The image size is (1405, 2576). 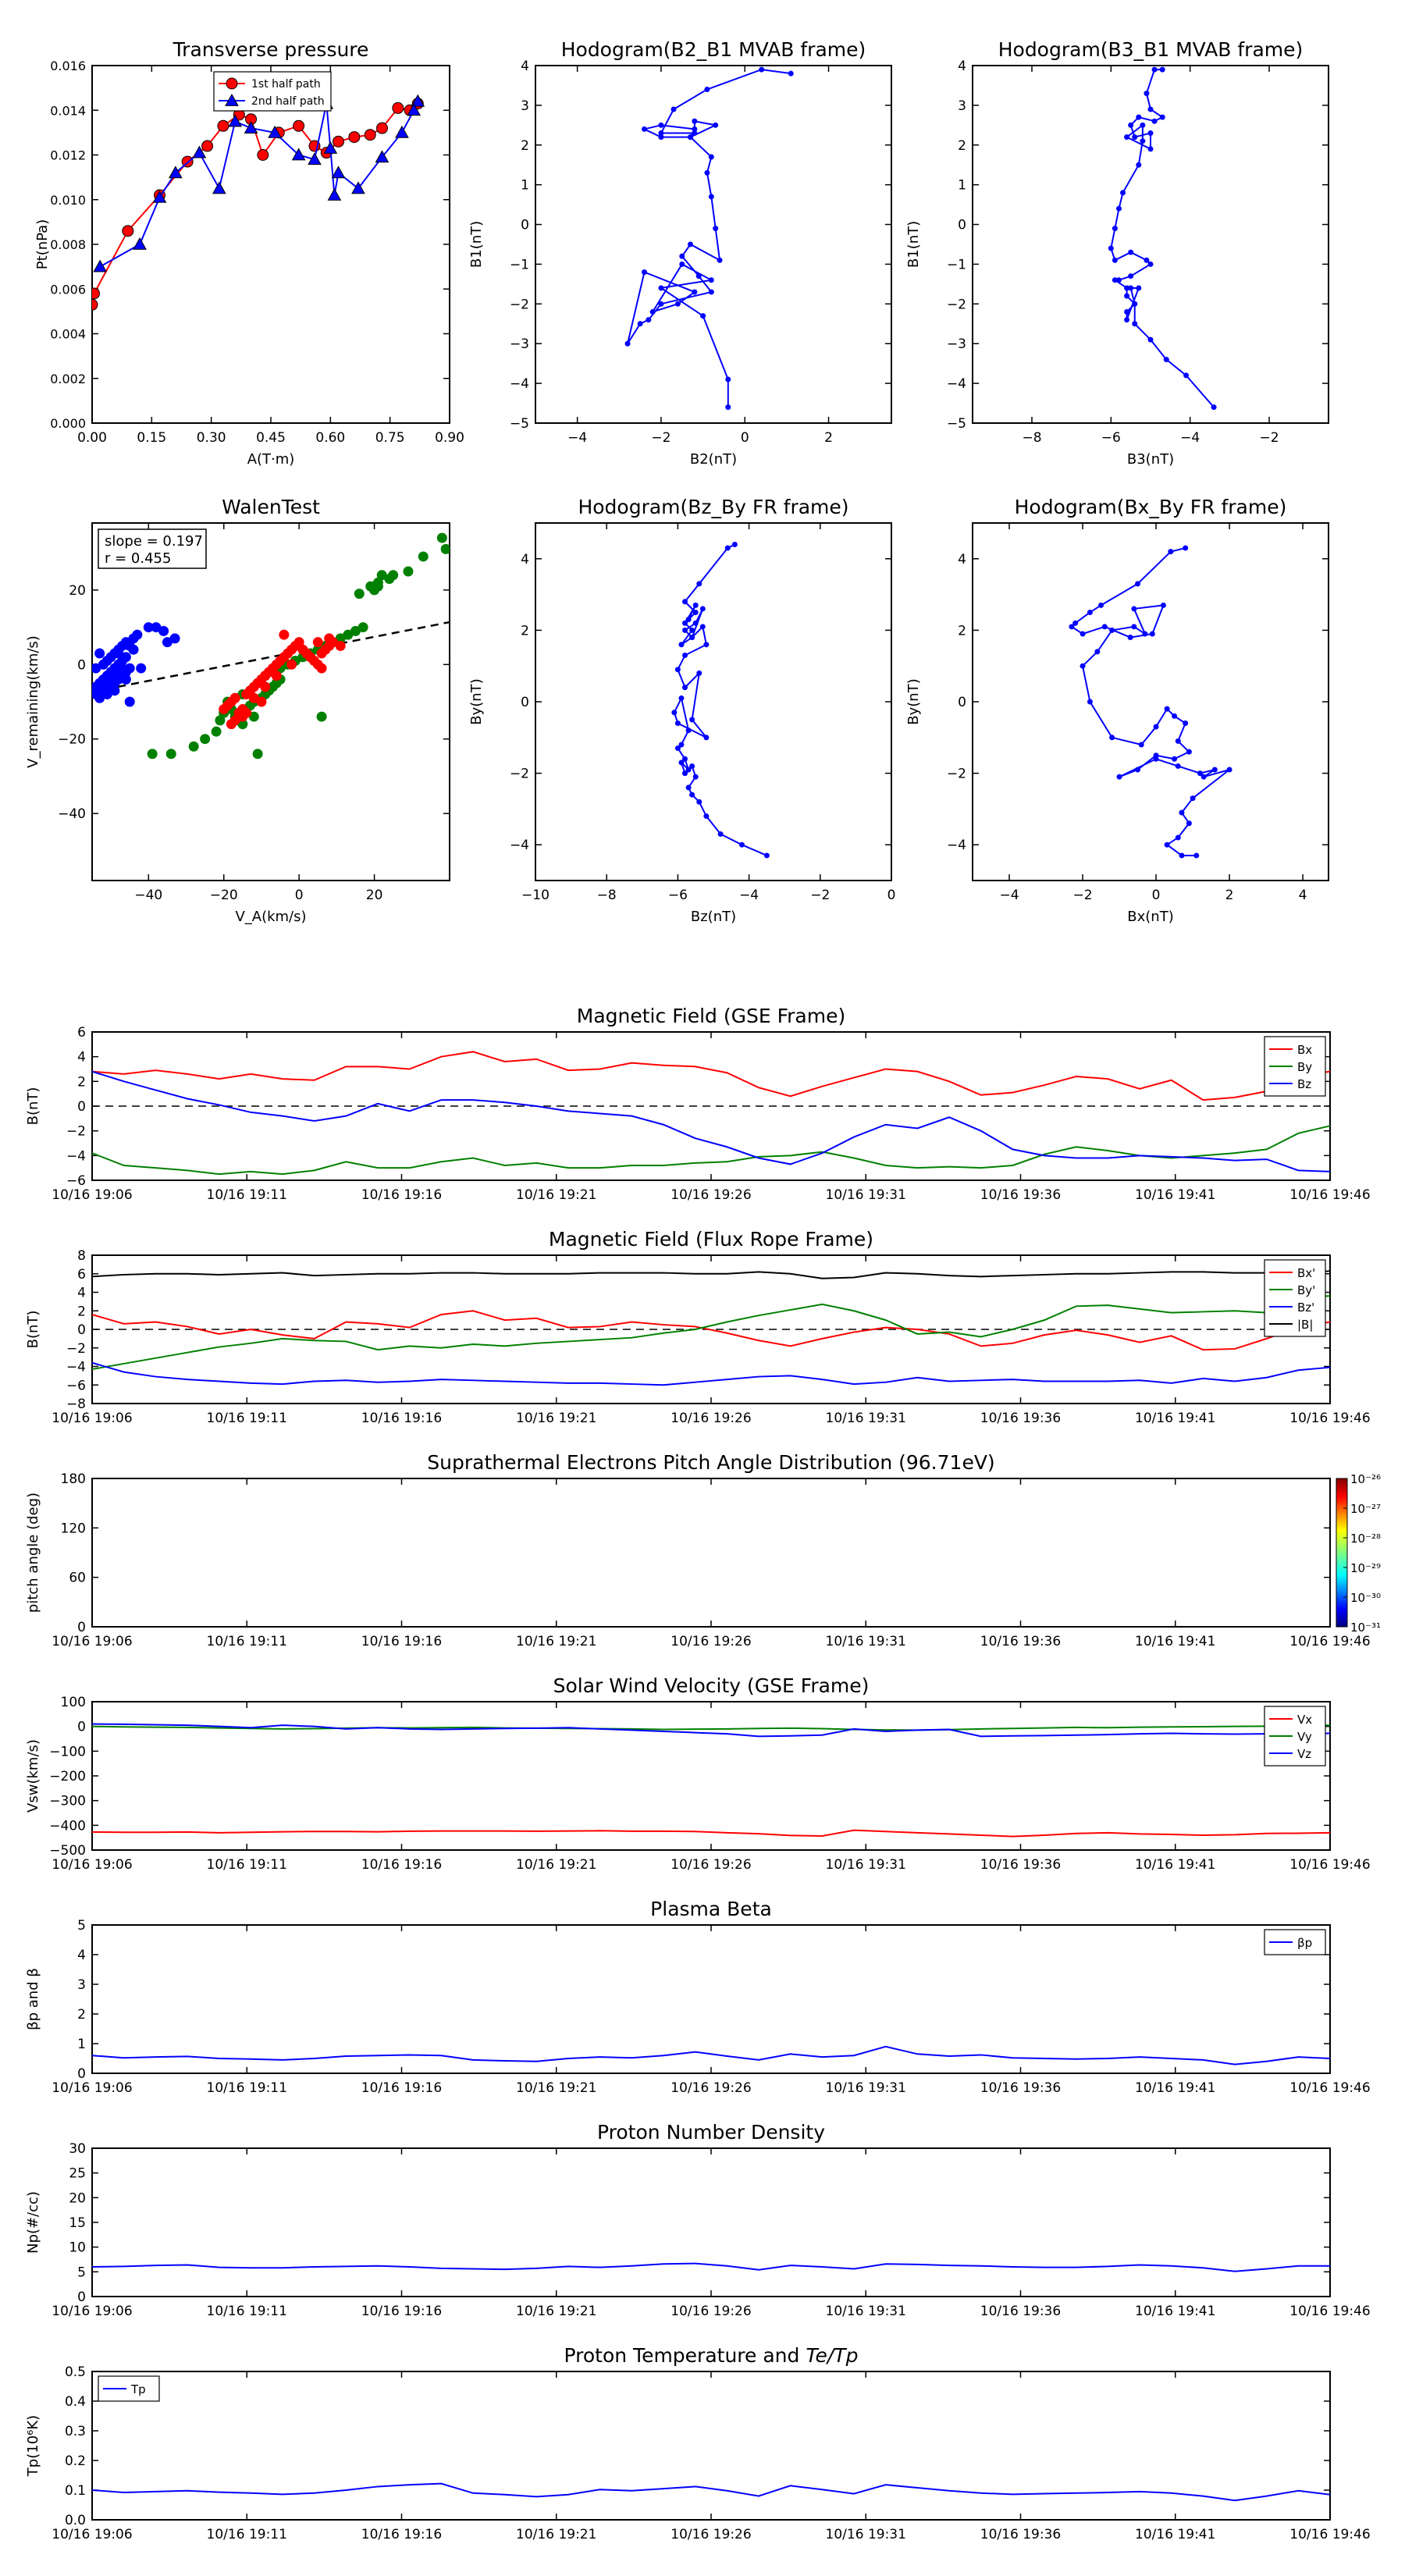 What do you see at coordinates (72, 814) in the screenshot?
I see `walen-ytick-label: −40` at bounding box center [72, 814].